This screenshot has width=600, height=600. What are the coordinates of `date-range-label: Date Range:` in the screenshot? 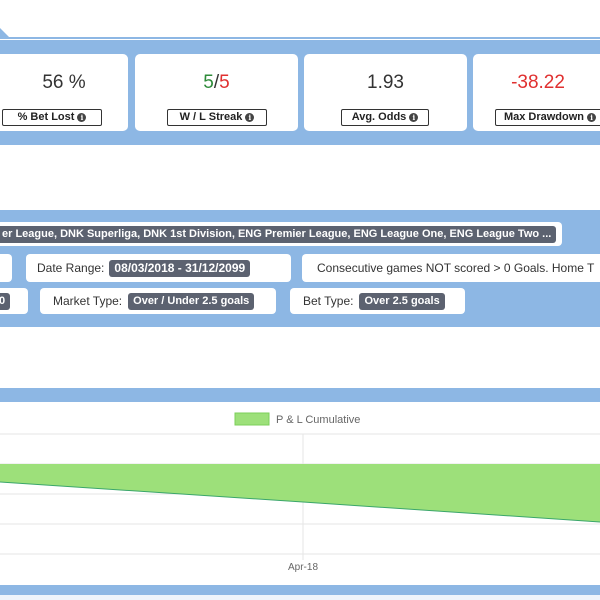 It's located at (71, 268).